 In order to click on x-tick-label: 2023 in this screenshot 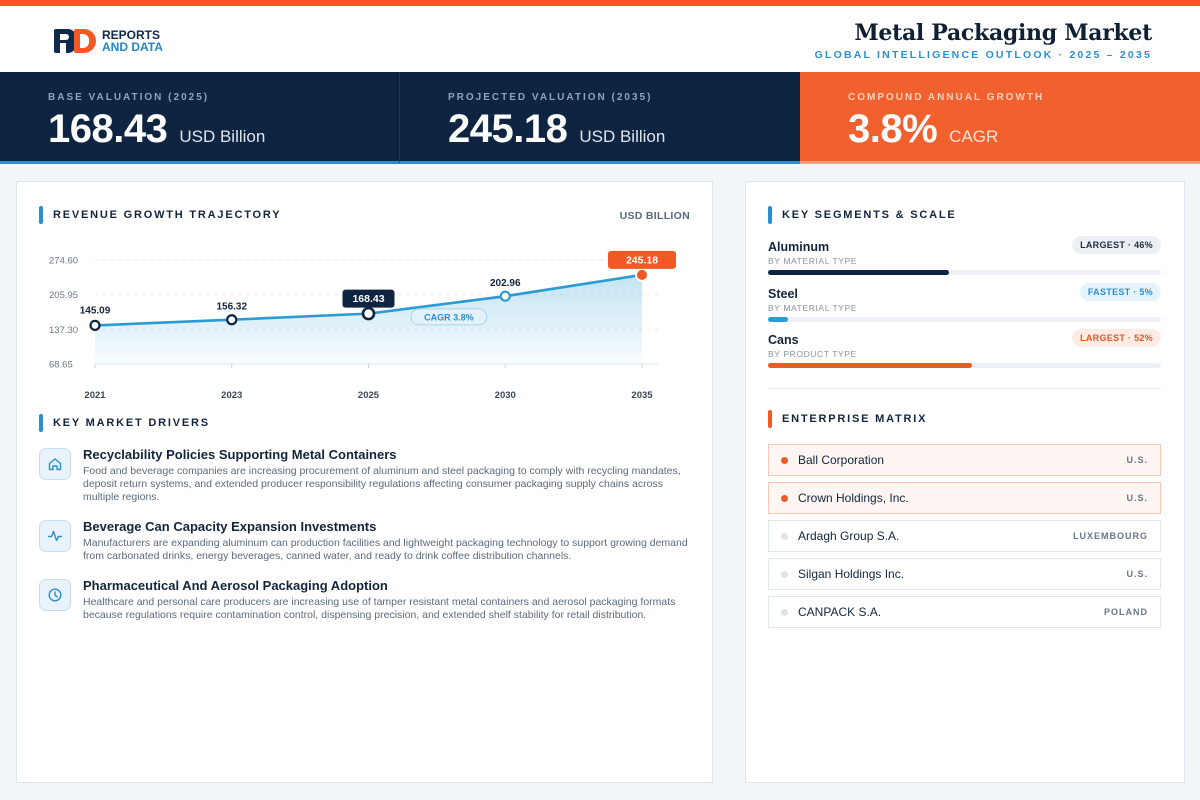, I will do `click(231, 395)`.